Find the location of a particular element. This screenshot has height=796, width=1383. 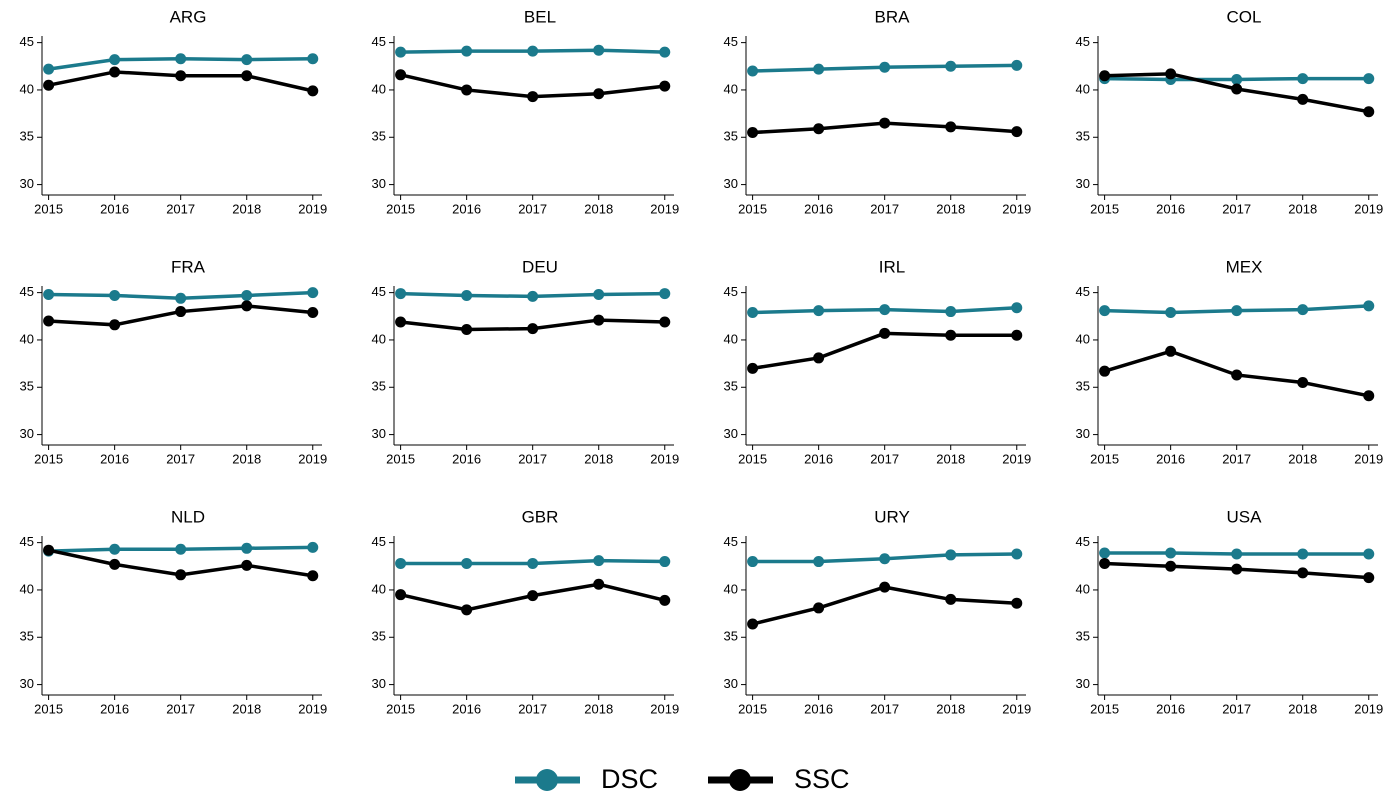

panel-title: GBR is located at coordinates (540, 516).